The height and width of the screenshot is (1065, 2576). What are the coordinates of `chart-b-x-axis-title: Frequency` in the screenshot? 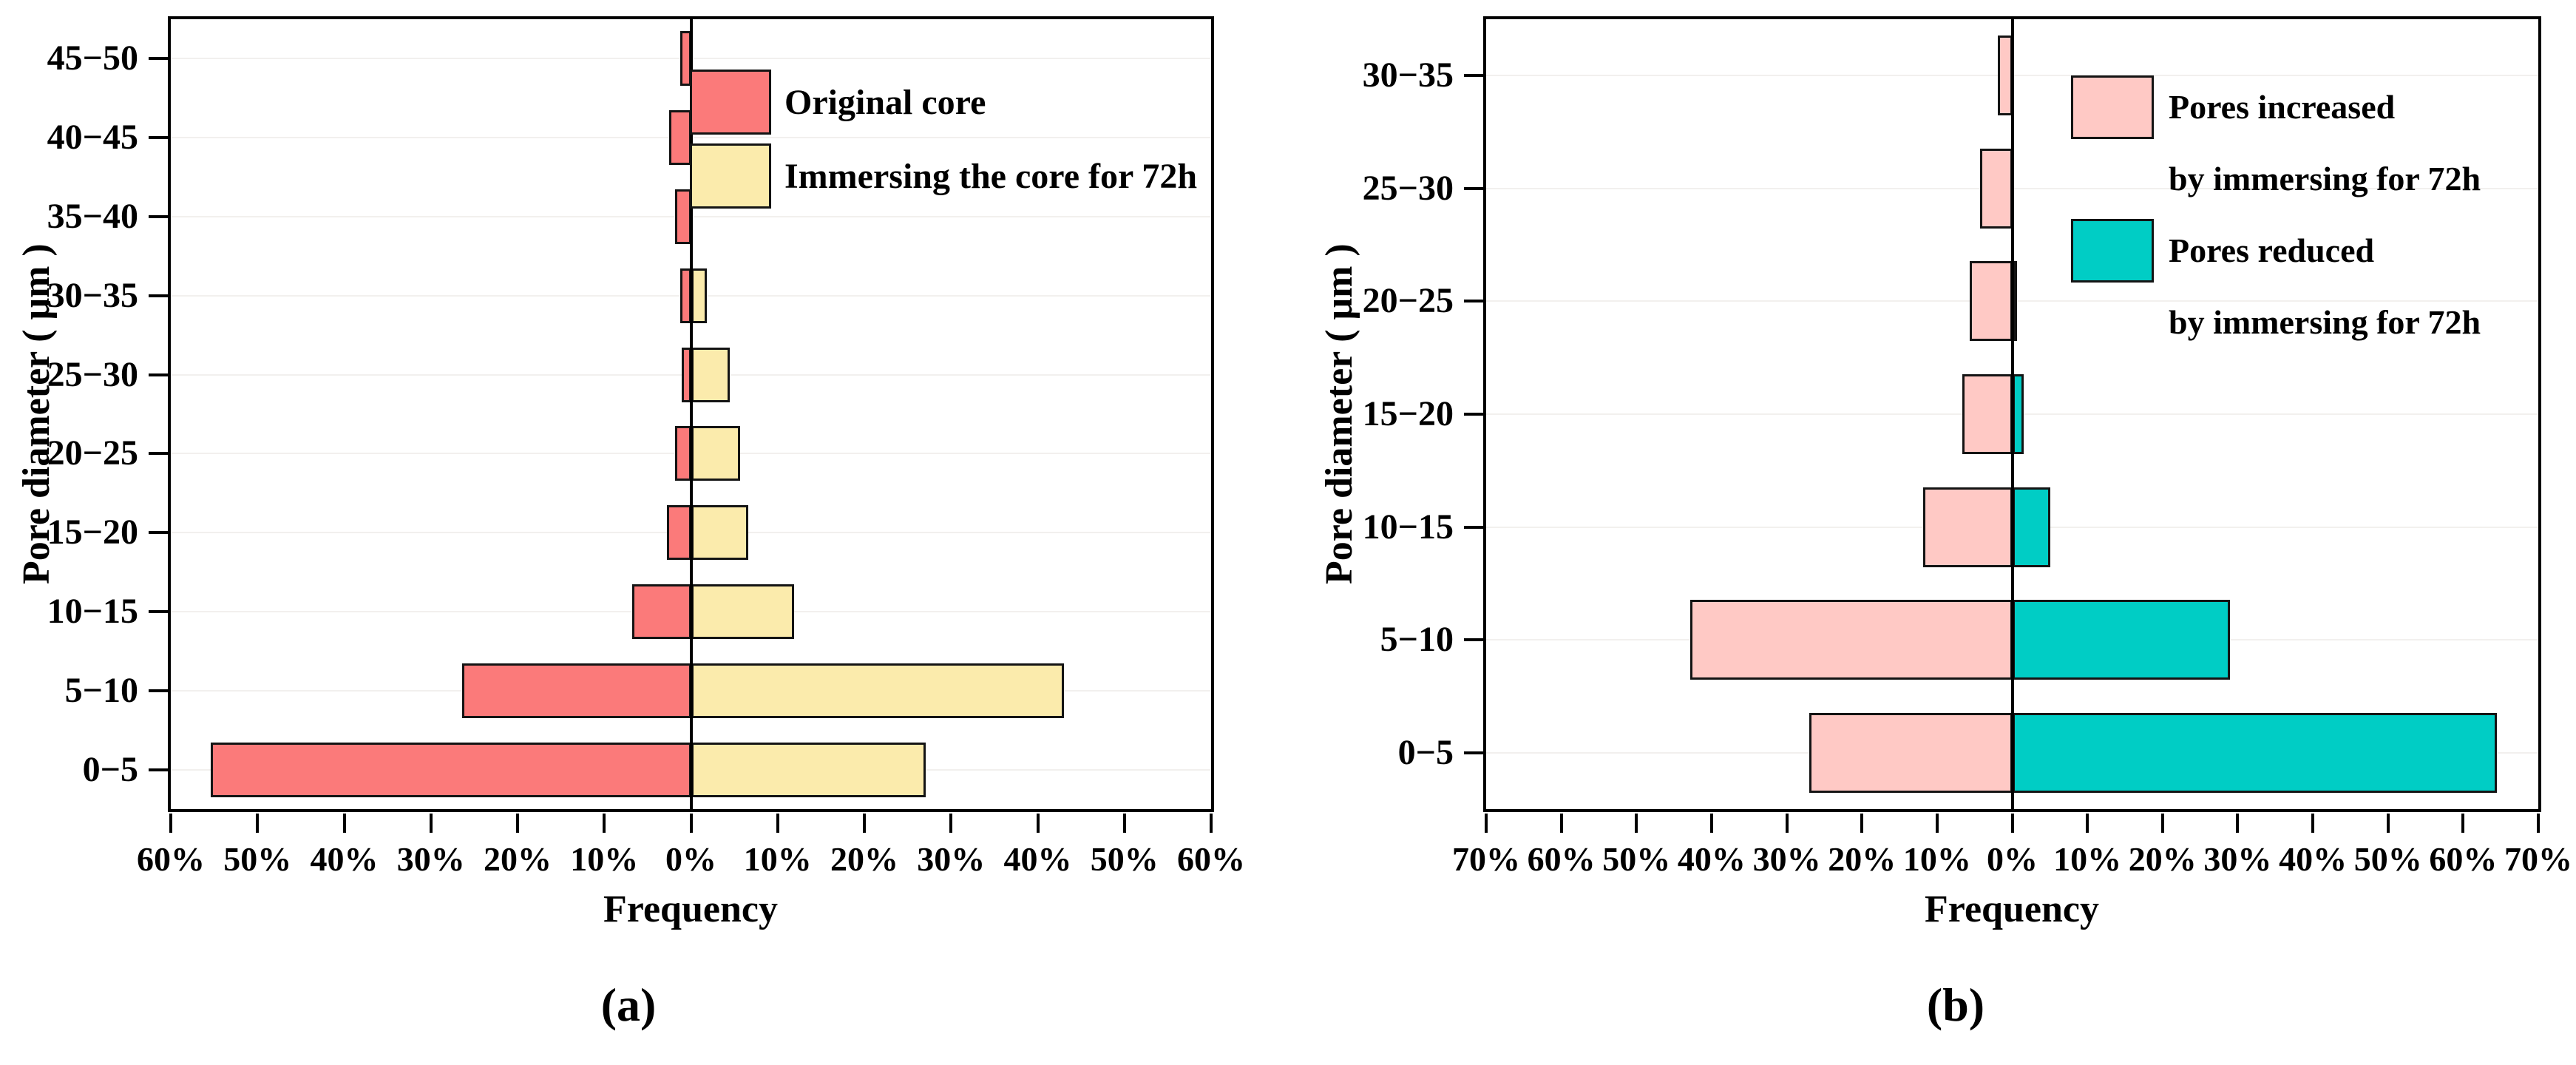 It's located at (2012, 909).